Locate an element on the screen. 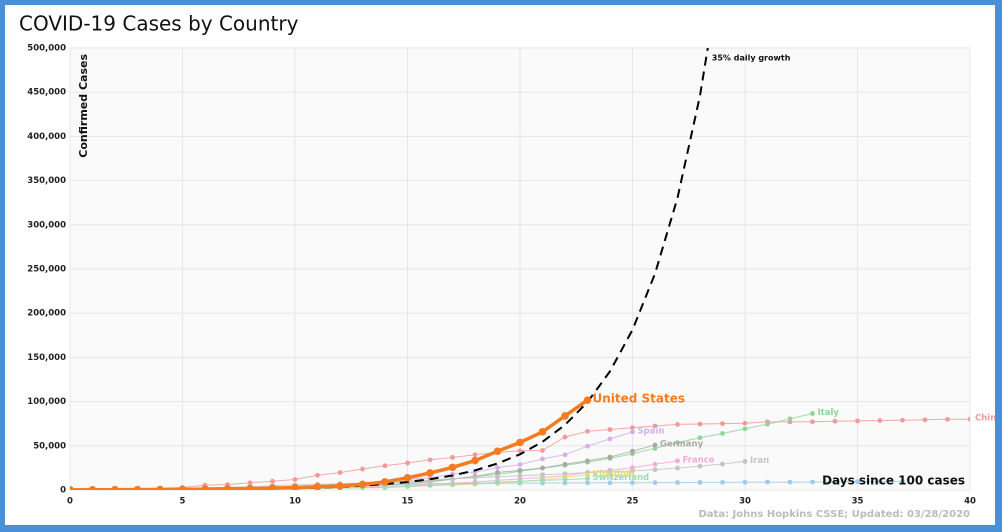 The height and width of the screenshot is (532, 1002). y-tick-label: 50,000 is located at coordinates (49, 446).